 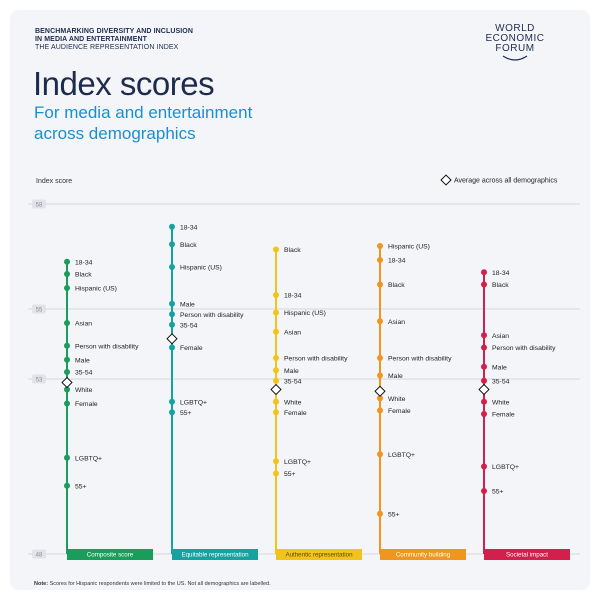 What do you see at coordinates (297, 462) in the screenshot?
I see `data-label-2-9: LGBTQ+` at bounding box center [297, 462].